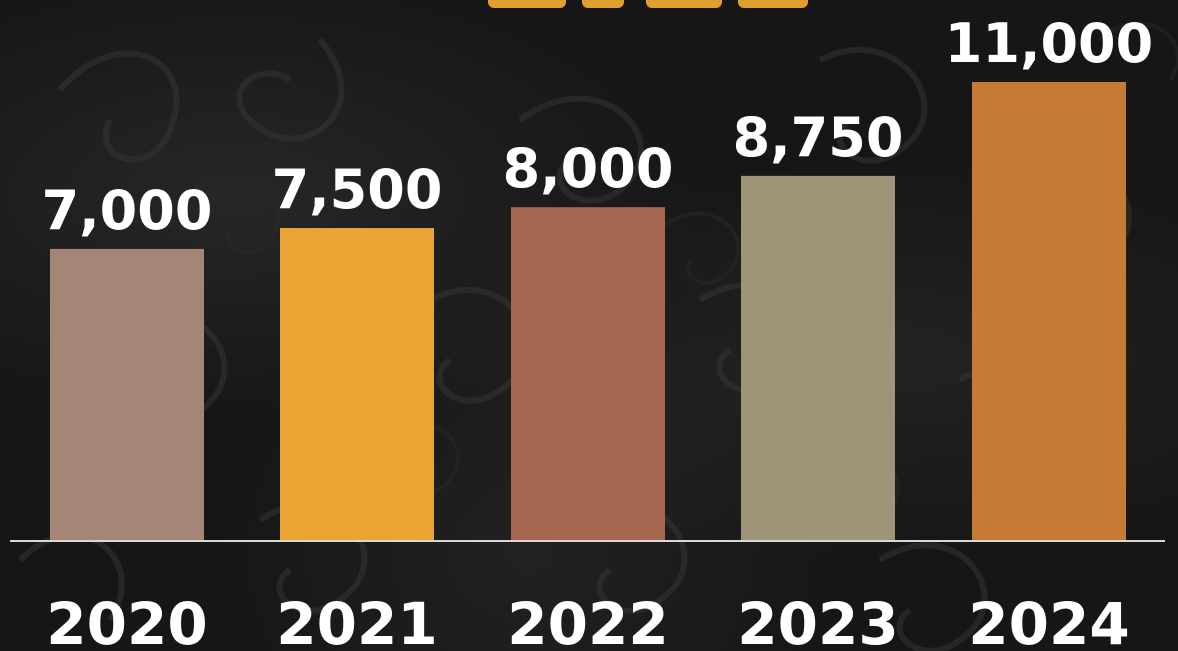 This screenshot has height=651, width=1178. Describe the element at coordinates (1048, 620) in the screenshot. I see `category-label-2024: 2024` at that location.